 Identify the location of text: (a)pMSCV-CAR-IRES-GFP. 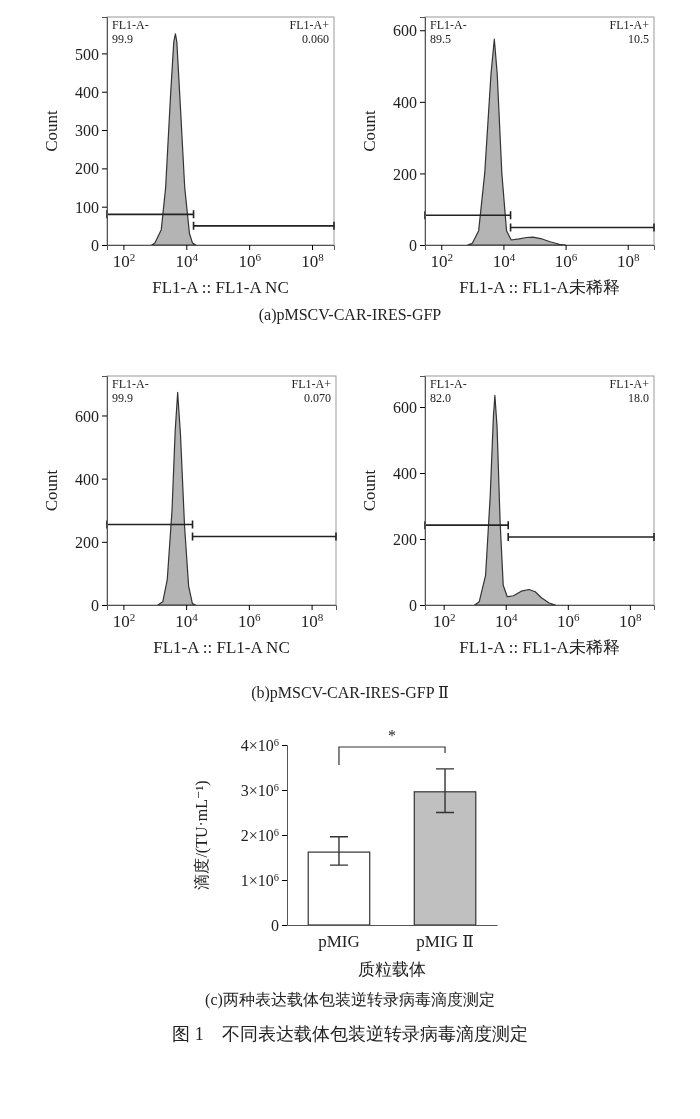
(350, 315).